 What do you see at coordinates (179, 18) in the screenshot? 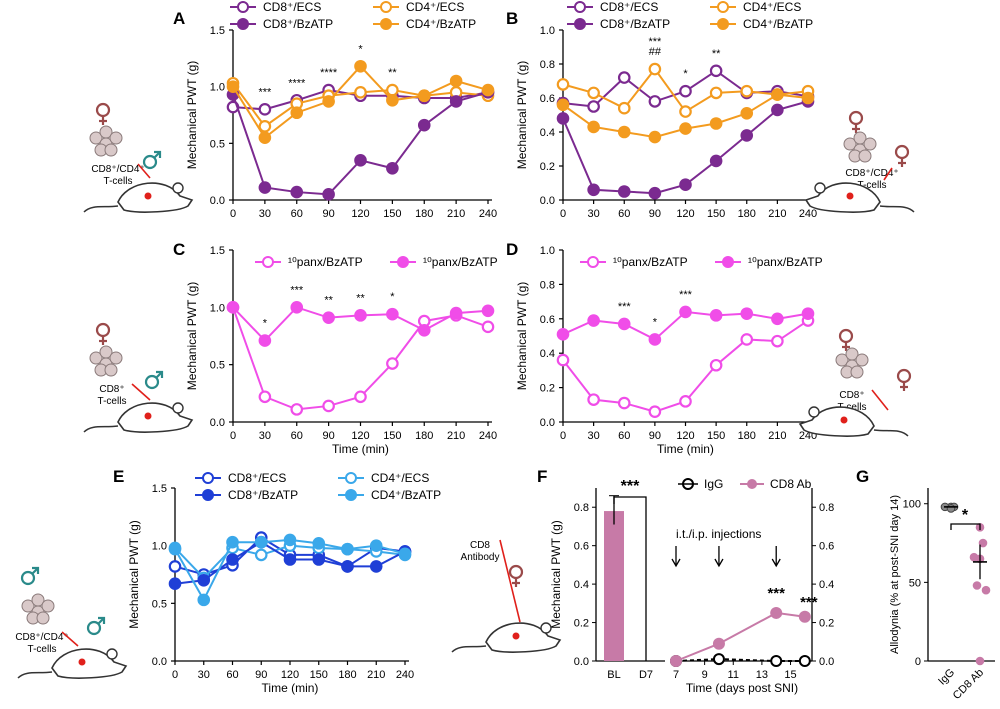
I see `panel-letter-a: A` at bounding box center [179, 18].